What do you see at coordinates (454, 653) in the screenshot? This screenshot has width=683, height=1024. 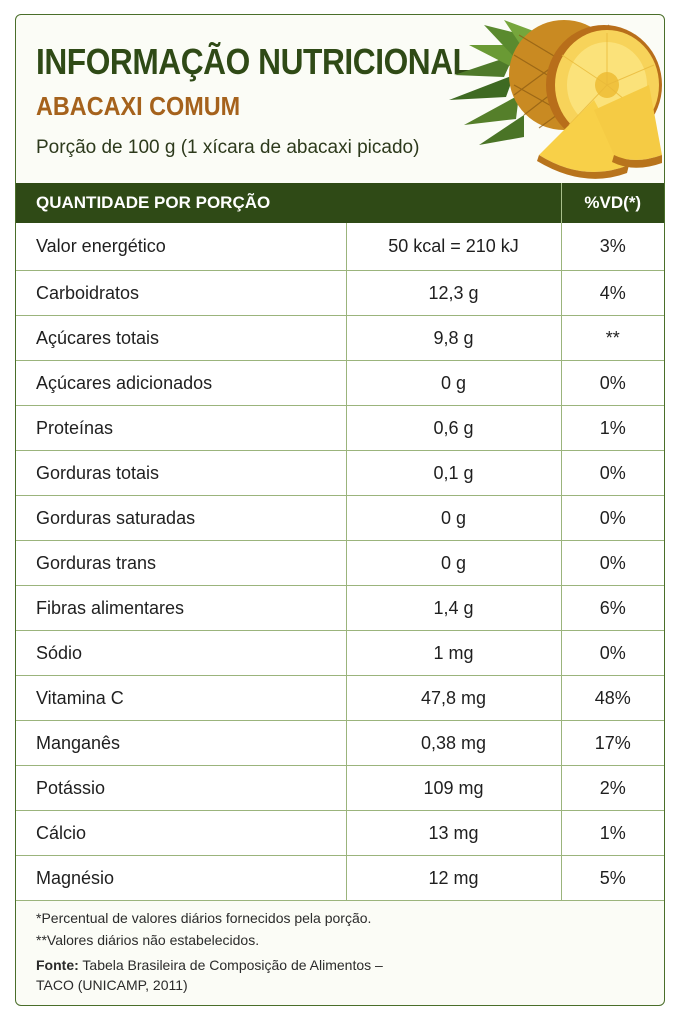 I see `nutrient-amount: 1 mg` at bounding box center [454, 653].